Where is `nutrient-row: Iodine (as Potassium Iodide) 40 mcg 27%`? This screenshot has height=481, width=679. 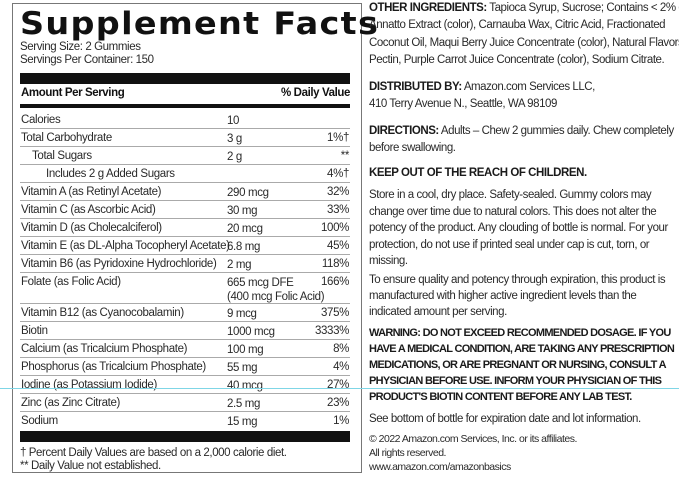 nutrient-row: Iodine (as Potassium Iodide) 40 mcg 27% is located at coordinates (185, 385).